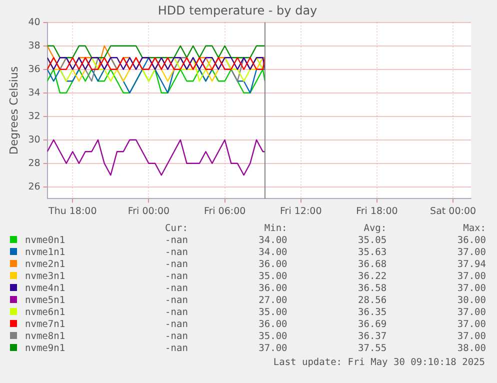 The image size is (497, 383). Describe the element at coordinates (301, 211) in the screenshot. I see `x-tick-label: Fri 12:00` at that location.